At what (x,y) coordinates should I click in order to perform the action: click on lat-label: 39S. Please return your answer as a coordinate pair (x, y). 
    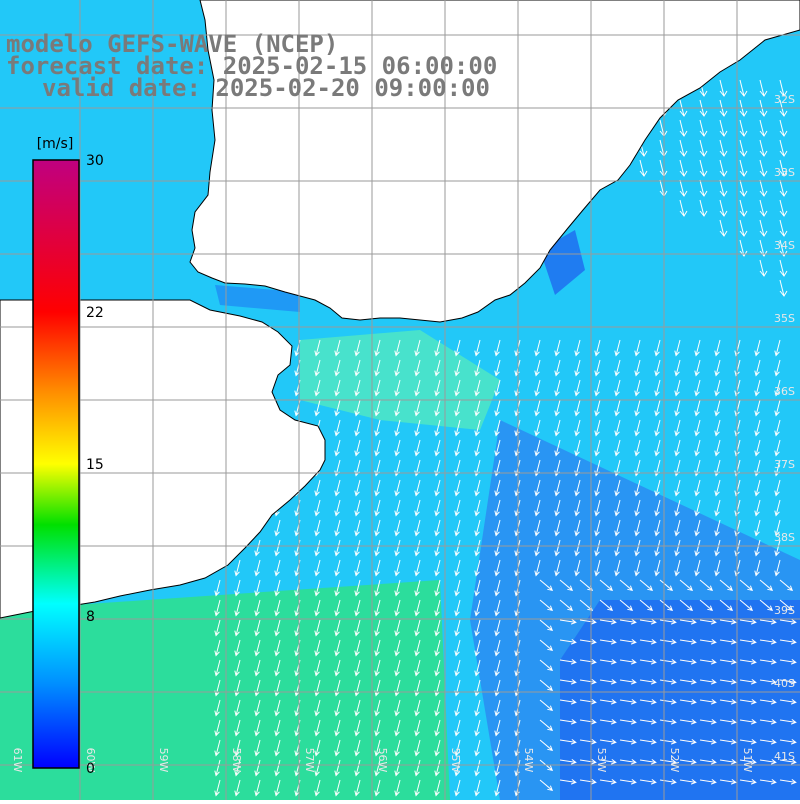
    Looking at the image, I should click on (784, 610).